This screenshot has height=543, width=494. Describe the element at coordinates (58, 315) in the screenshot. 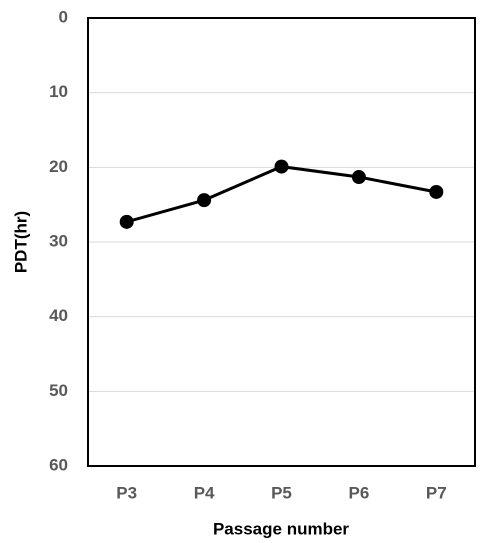

I see `y-tick-label: 40` at that location.